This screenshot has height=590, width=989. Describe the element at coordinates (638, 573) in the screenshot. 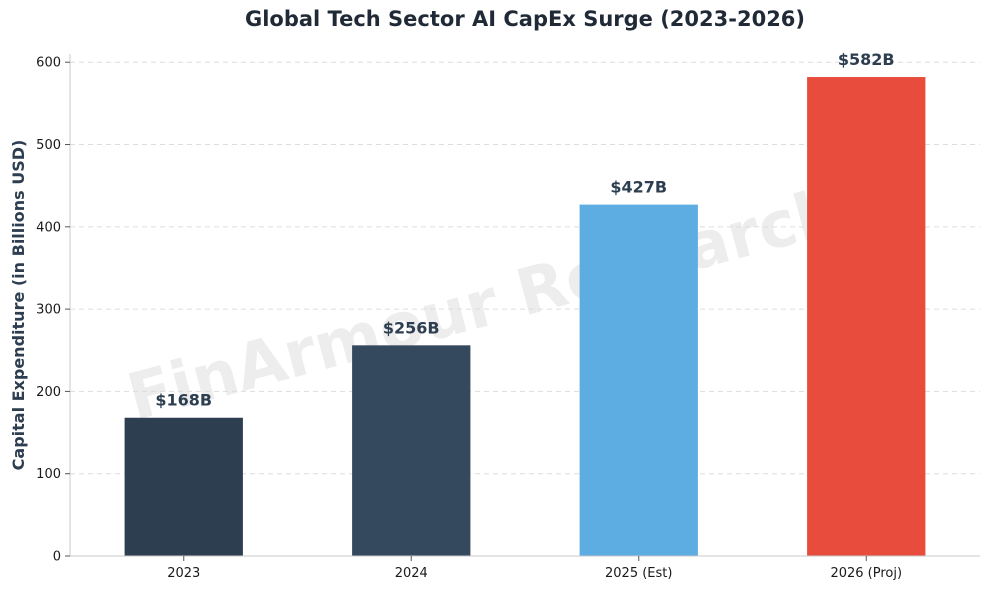

I see `x-tick-label: 2025 (Est)` at that location.